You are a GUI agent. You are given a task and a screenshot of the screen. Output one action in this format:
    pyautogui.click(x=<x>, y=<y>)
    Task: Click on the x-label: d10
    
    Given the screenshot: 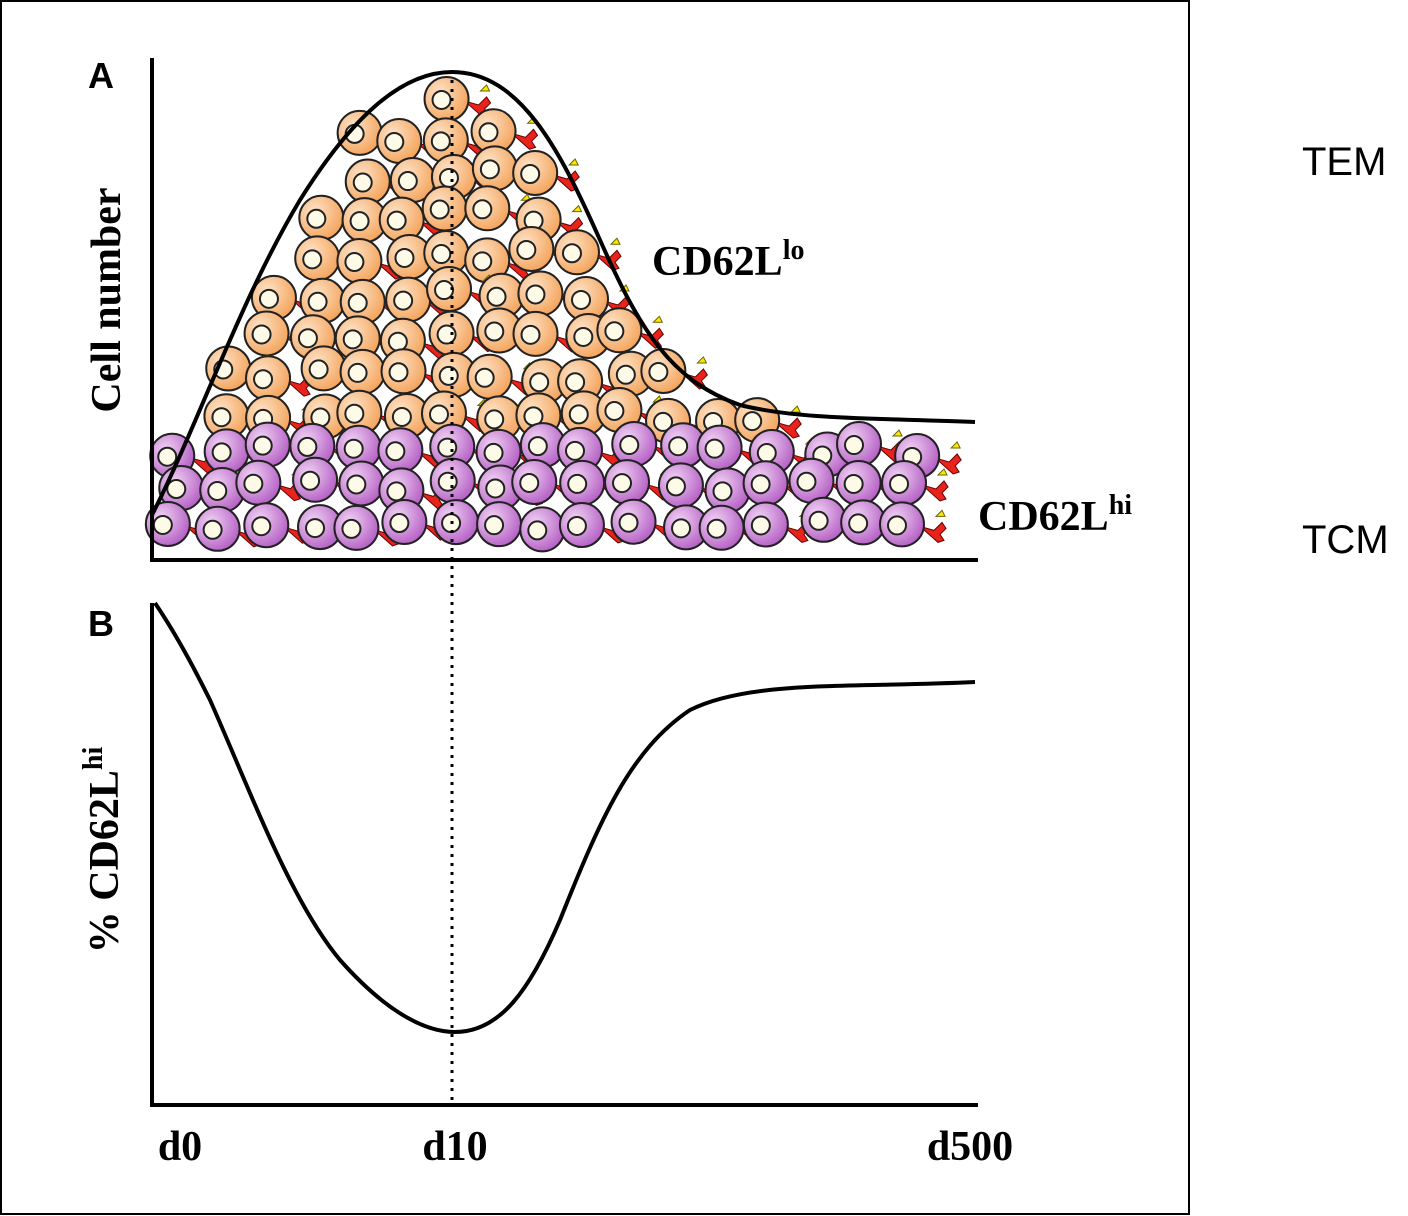 What is the action you would take?
    pyautogui.click(x=454, y=1147)
    